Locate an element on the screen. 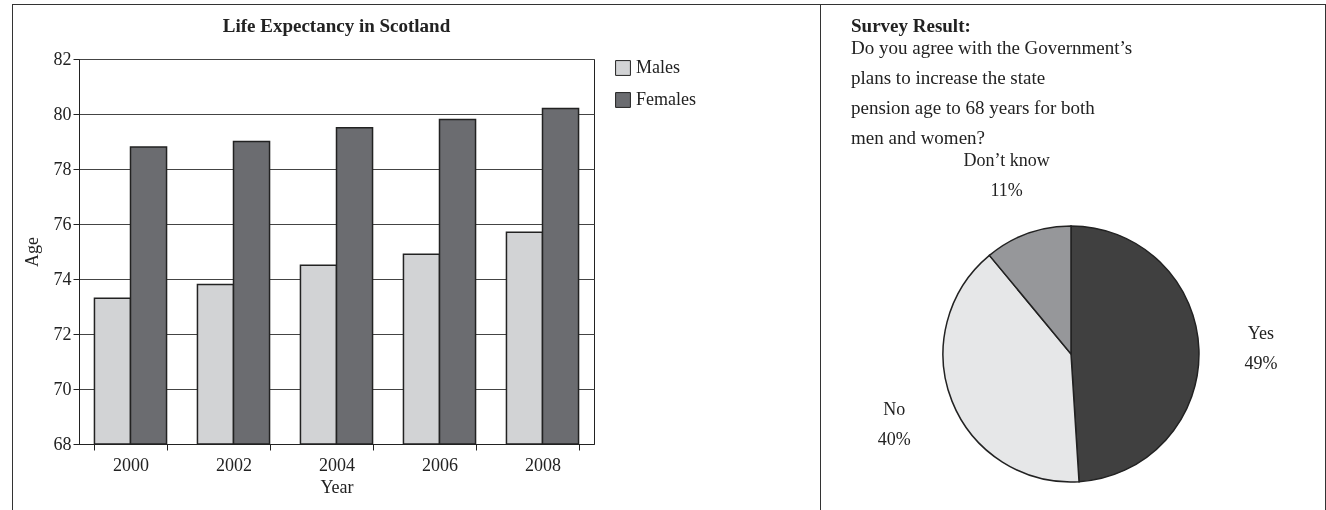 This screenshot has width=1326, height=510. x-axis-title: Year is located at coordinates (337, 486).